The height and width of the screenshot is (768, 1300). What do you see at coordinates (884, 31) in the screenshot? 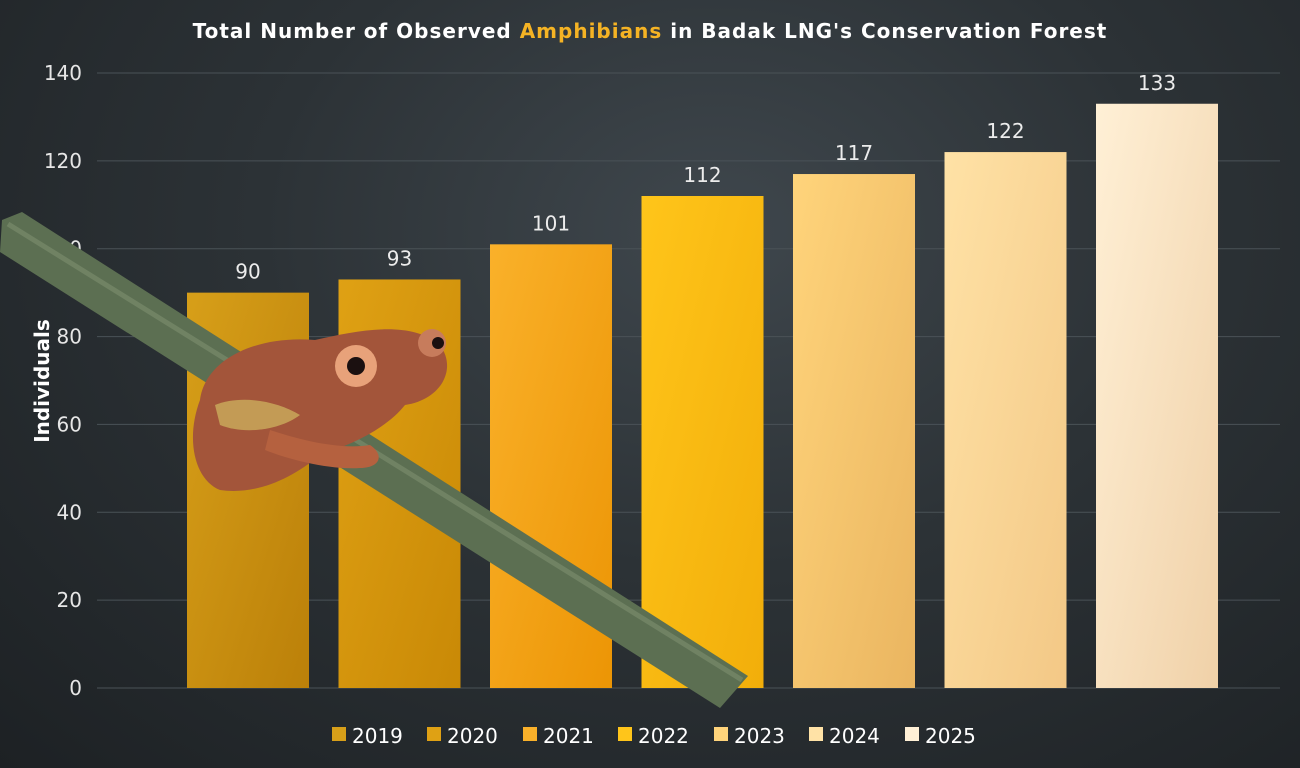
I see `title-part-3: in Badak LNG's Conservation Forest` at bounding box center [884, 31].